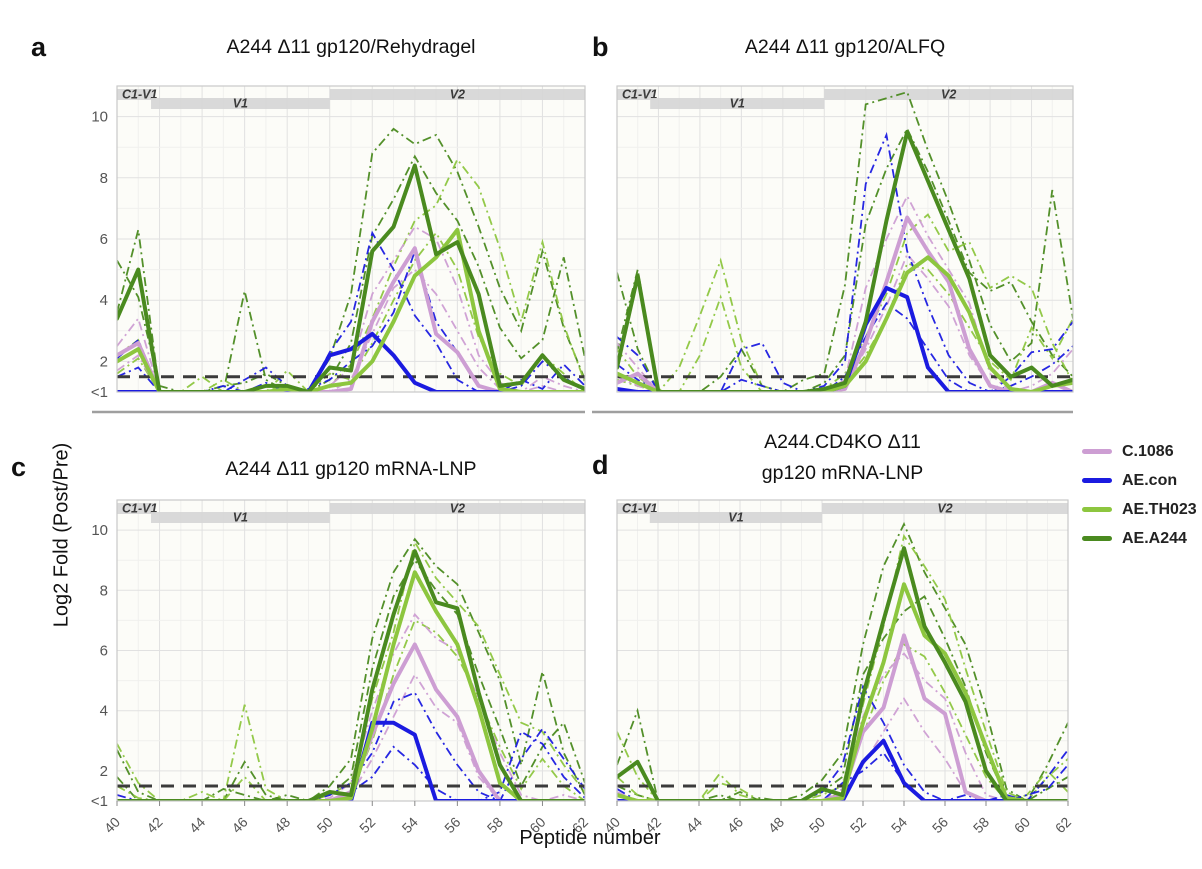 The width and height of the screenshot is (1202, 869). I want to click on panel-letter-c: c, so click(19, 467).